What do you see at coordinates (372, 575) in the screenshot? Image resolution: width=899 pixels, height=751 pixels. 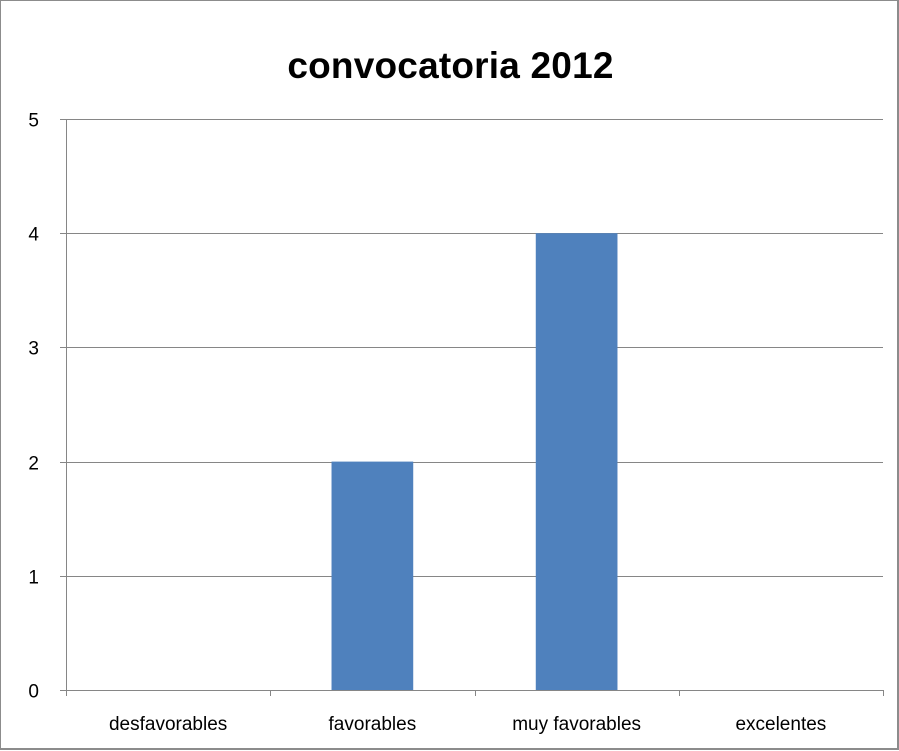 I see `bar-favorables` at bounding box center [372, 575].